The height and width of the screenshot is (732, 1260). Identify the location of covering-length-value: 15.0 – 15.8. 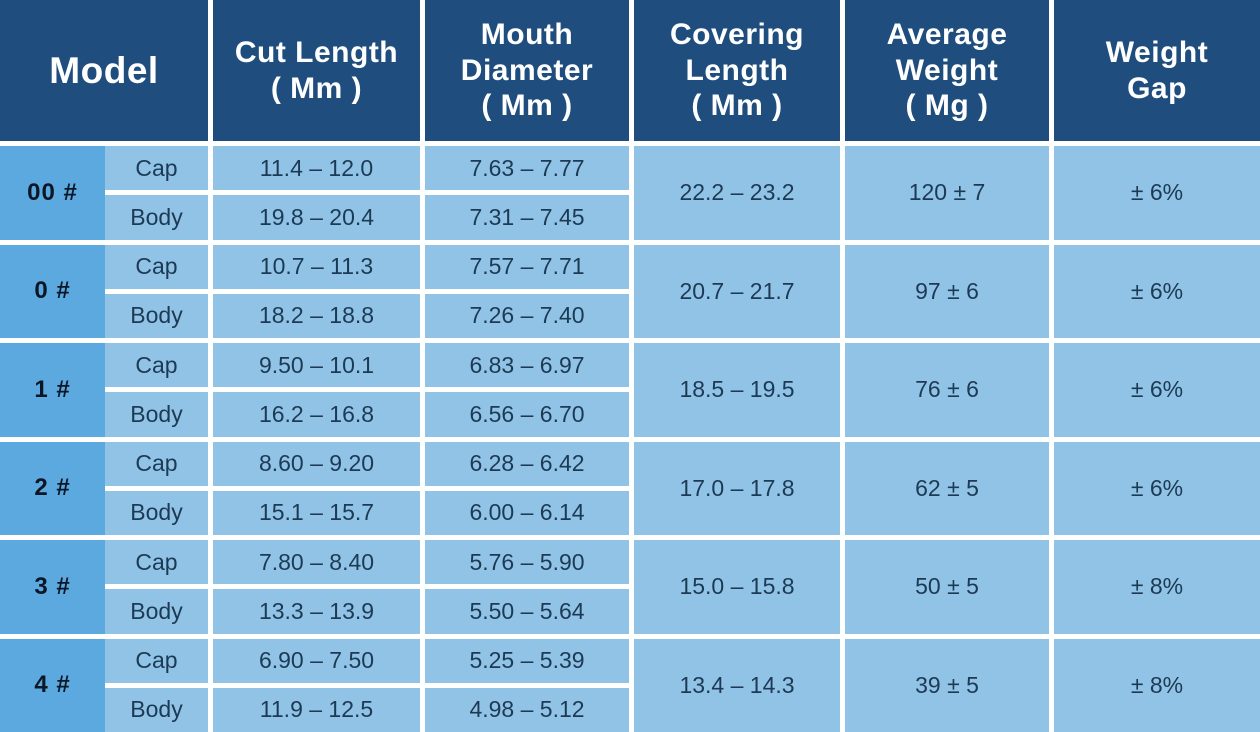
(737, 587).